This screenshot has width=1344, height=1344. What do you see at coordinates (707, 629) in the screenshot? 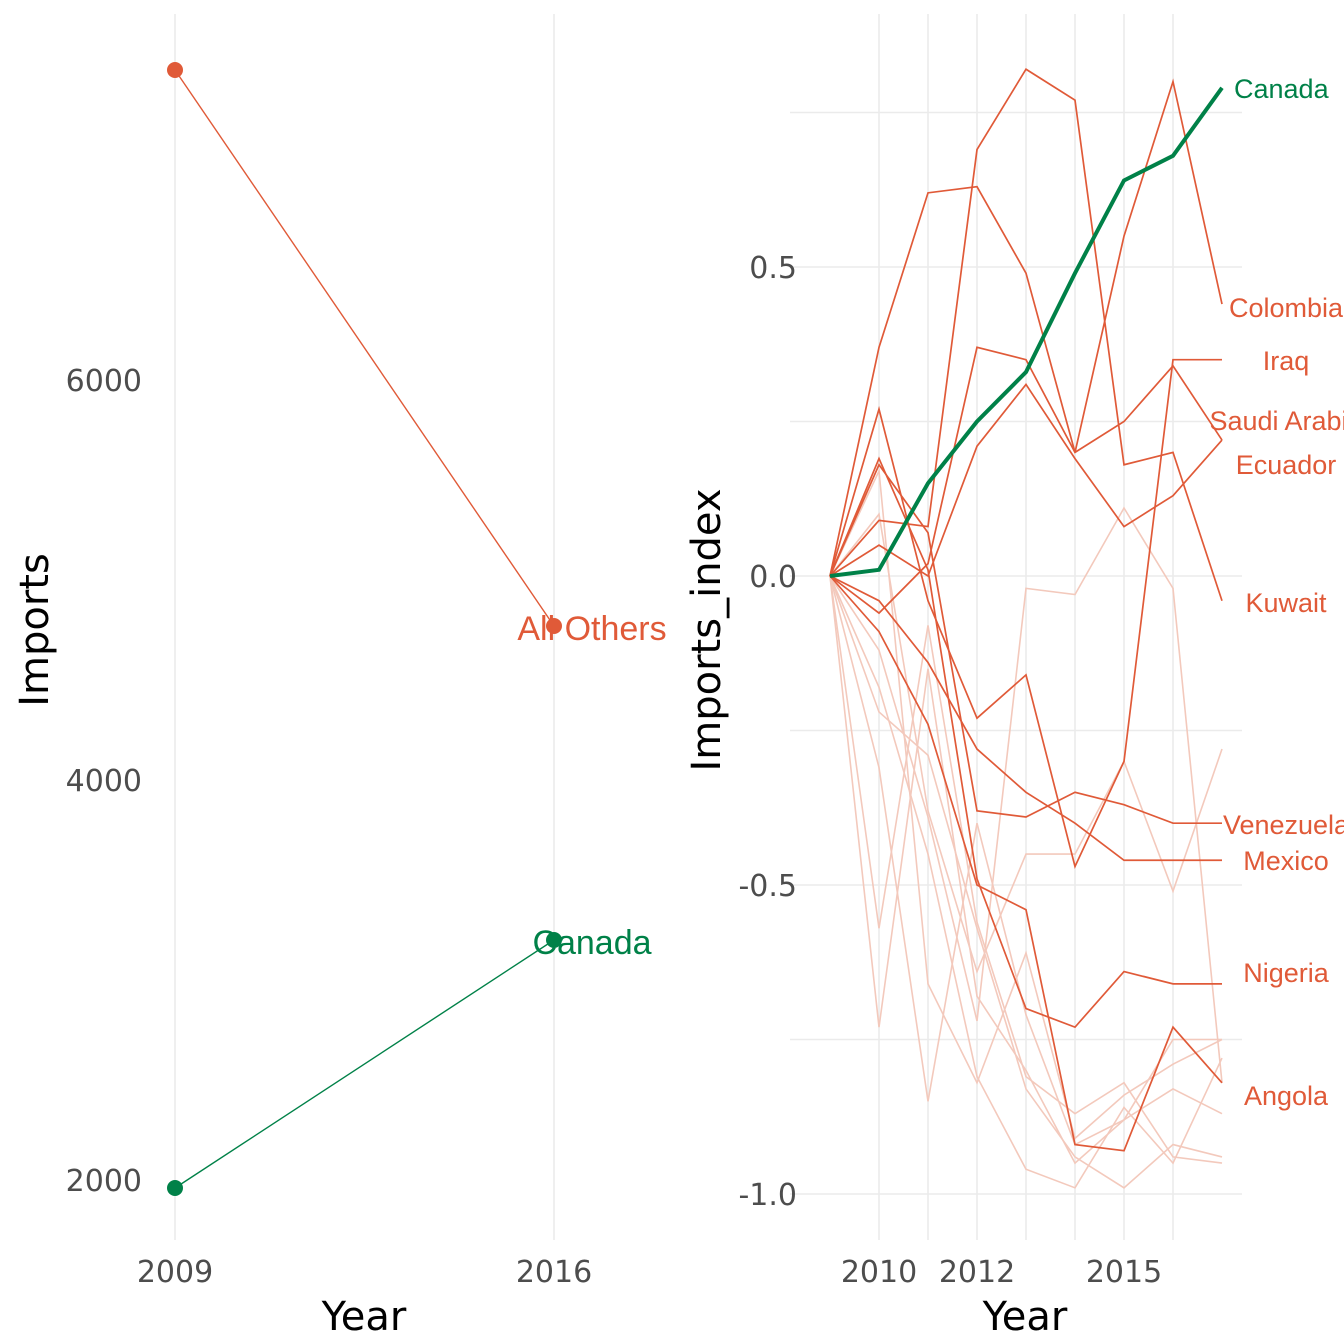
I see `imports-index-y-axis-title: Imports_index` at bounding box center [707, 629].